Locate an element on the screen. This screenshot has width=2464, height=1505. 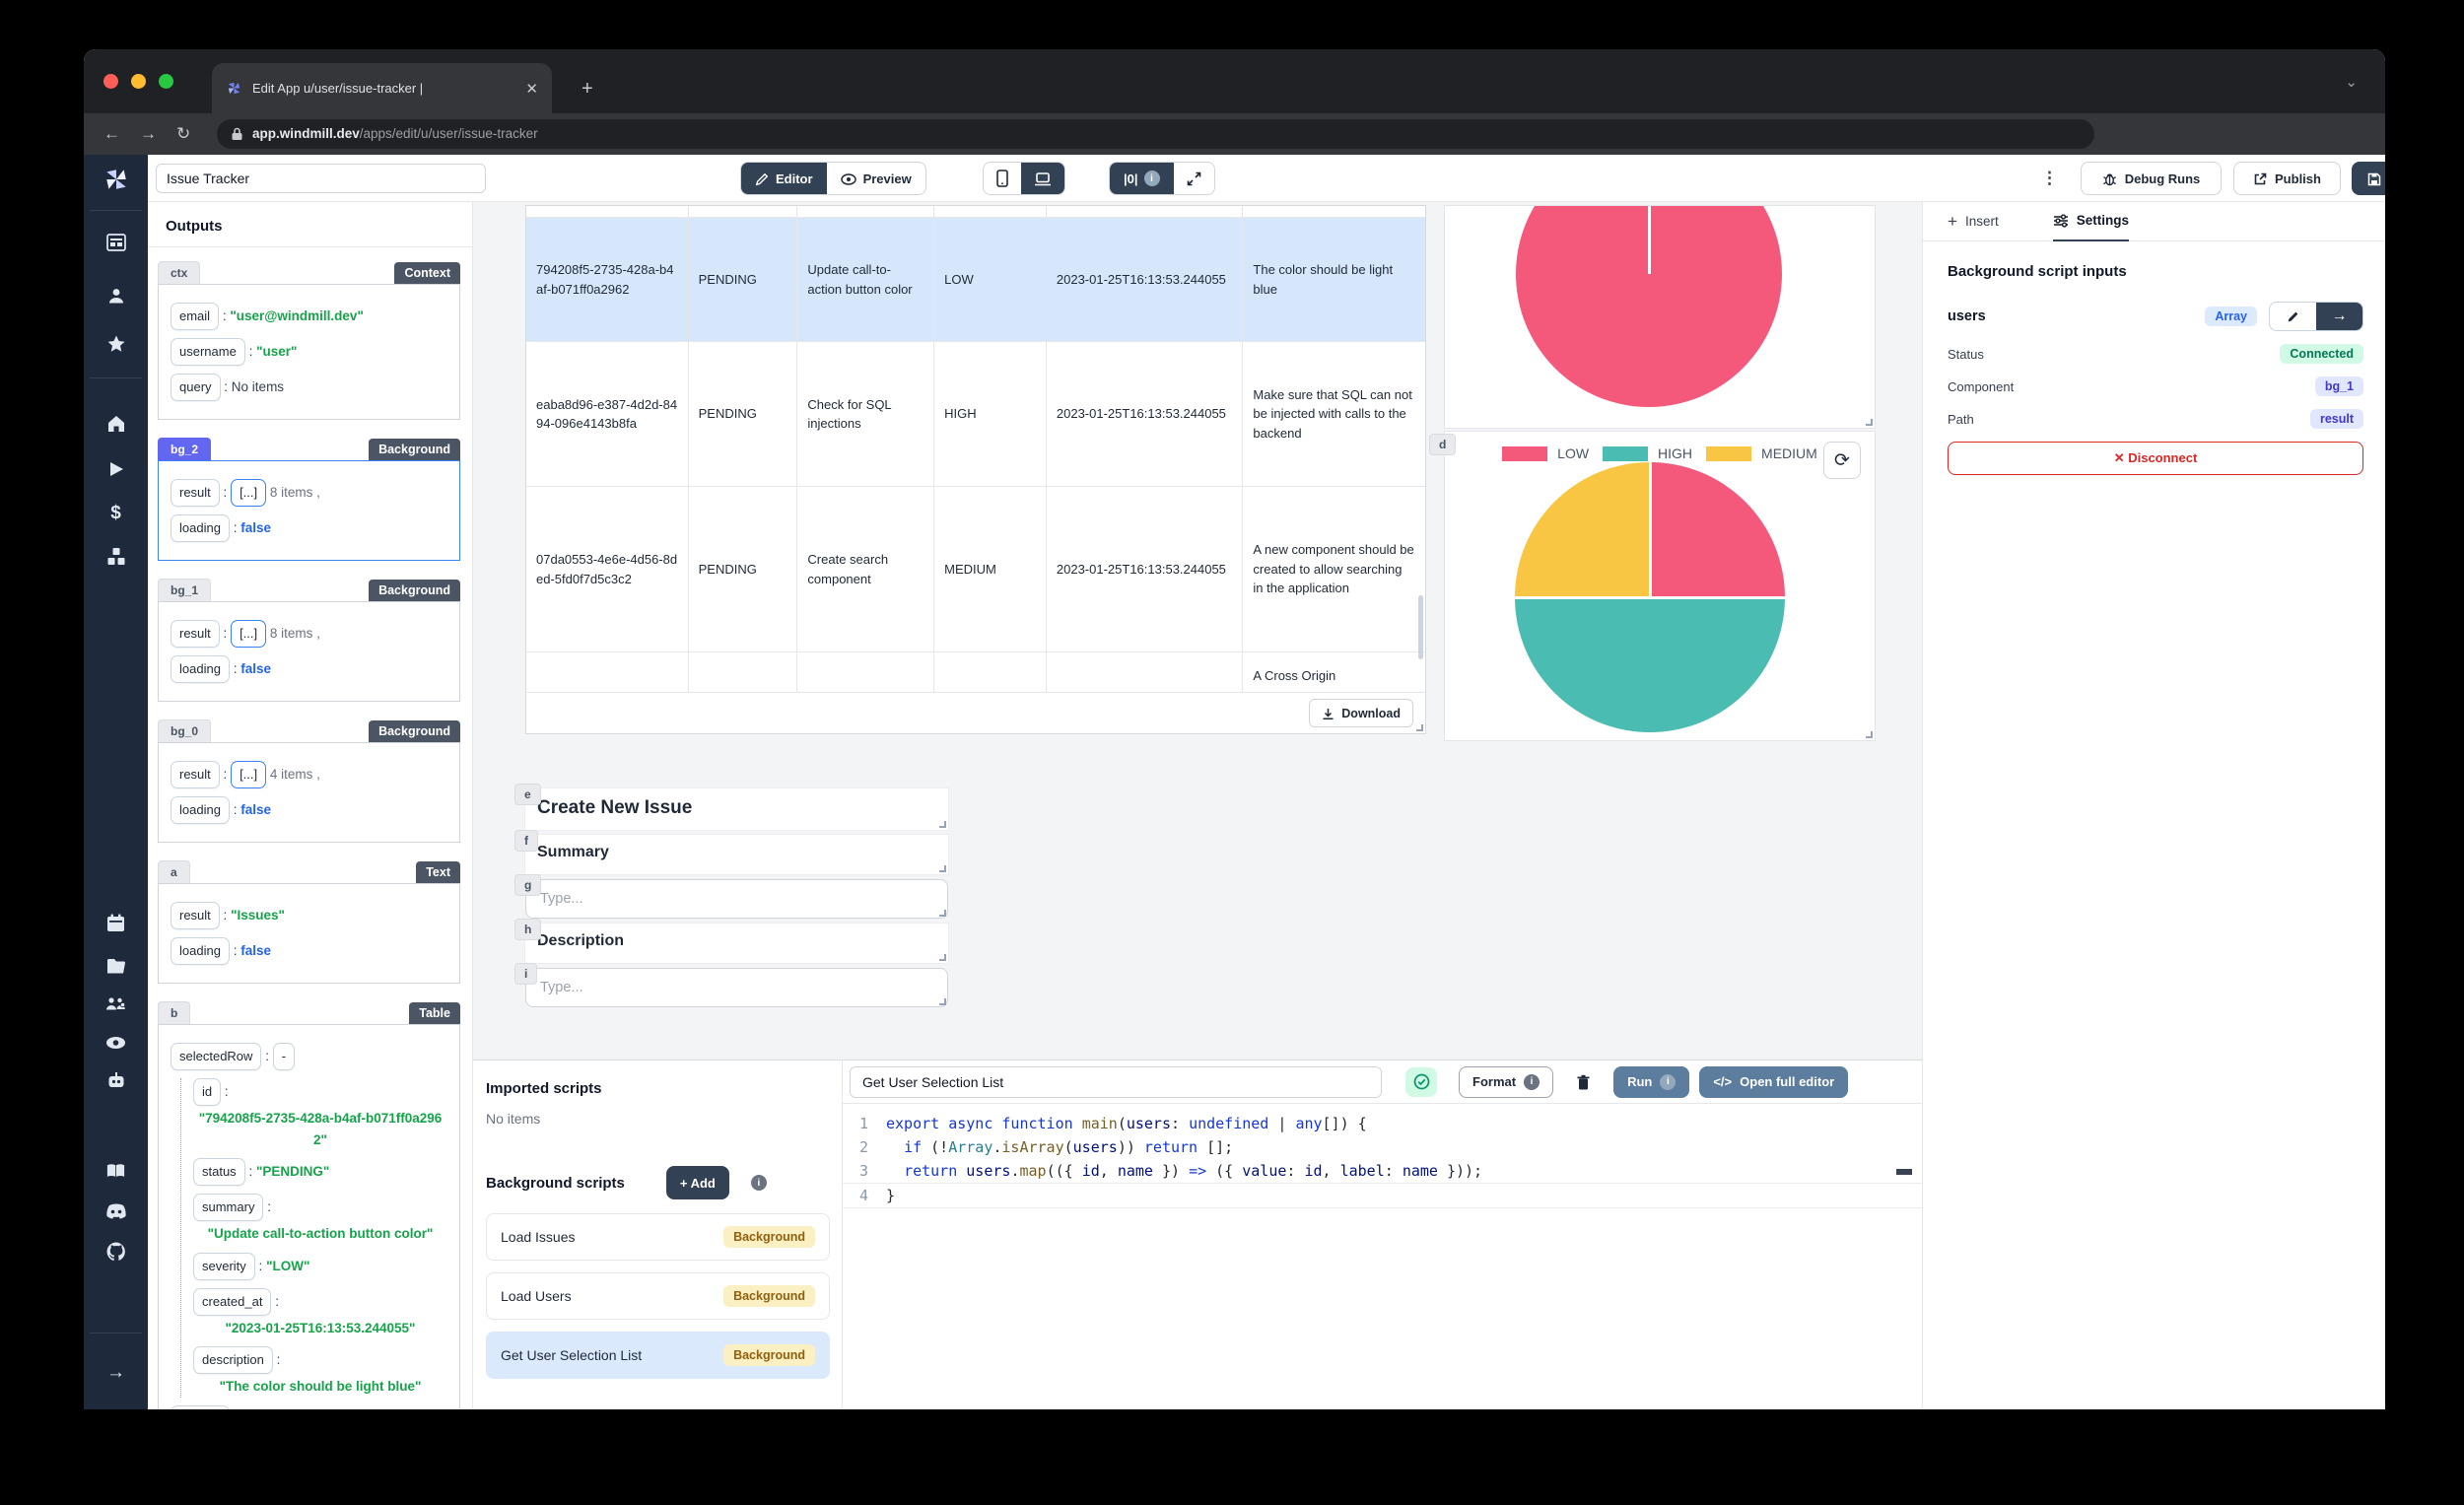
output-key: selectedRow is located at coordinates (216, 1056).